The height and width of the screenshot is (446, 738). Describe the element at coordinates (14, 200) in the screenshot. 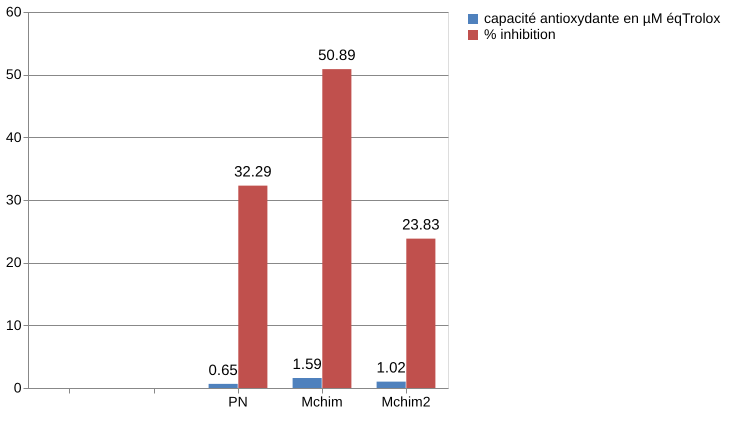

I see `y-tick-label: 30` at that location.